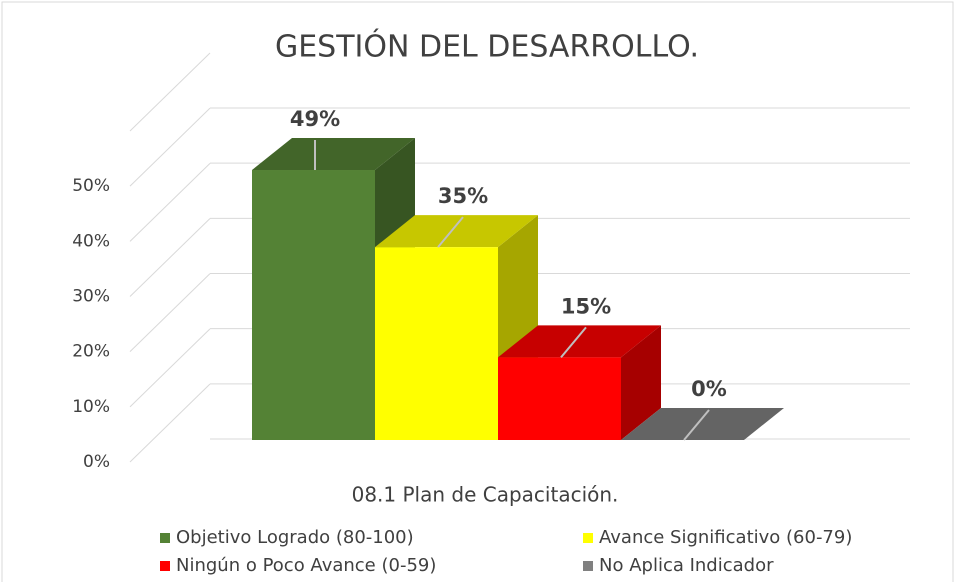 The width and height of the screenshot is (955, 582). What do you see at coordinates (91, 241) in the screenshot?
I see `y-tick-label: 40%` at bounding box center [91, 241].